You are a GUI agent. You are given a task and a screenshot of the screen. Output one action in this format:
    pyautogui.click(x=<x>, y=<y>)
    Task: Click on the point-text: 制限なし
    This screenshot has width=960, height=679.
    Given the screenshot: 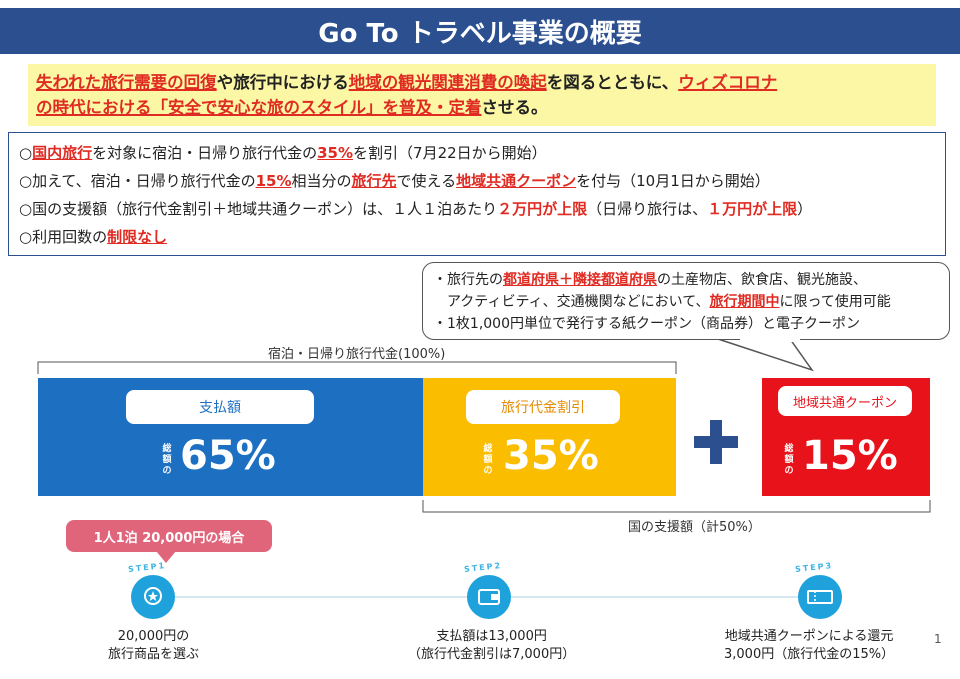 What is the action you would take?
    pyautogui.click(x=137, y=237)
    